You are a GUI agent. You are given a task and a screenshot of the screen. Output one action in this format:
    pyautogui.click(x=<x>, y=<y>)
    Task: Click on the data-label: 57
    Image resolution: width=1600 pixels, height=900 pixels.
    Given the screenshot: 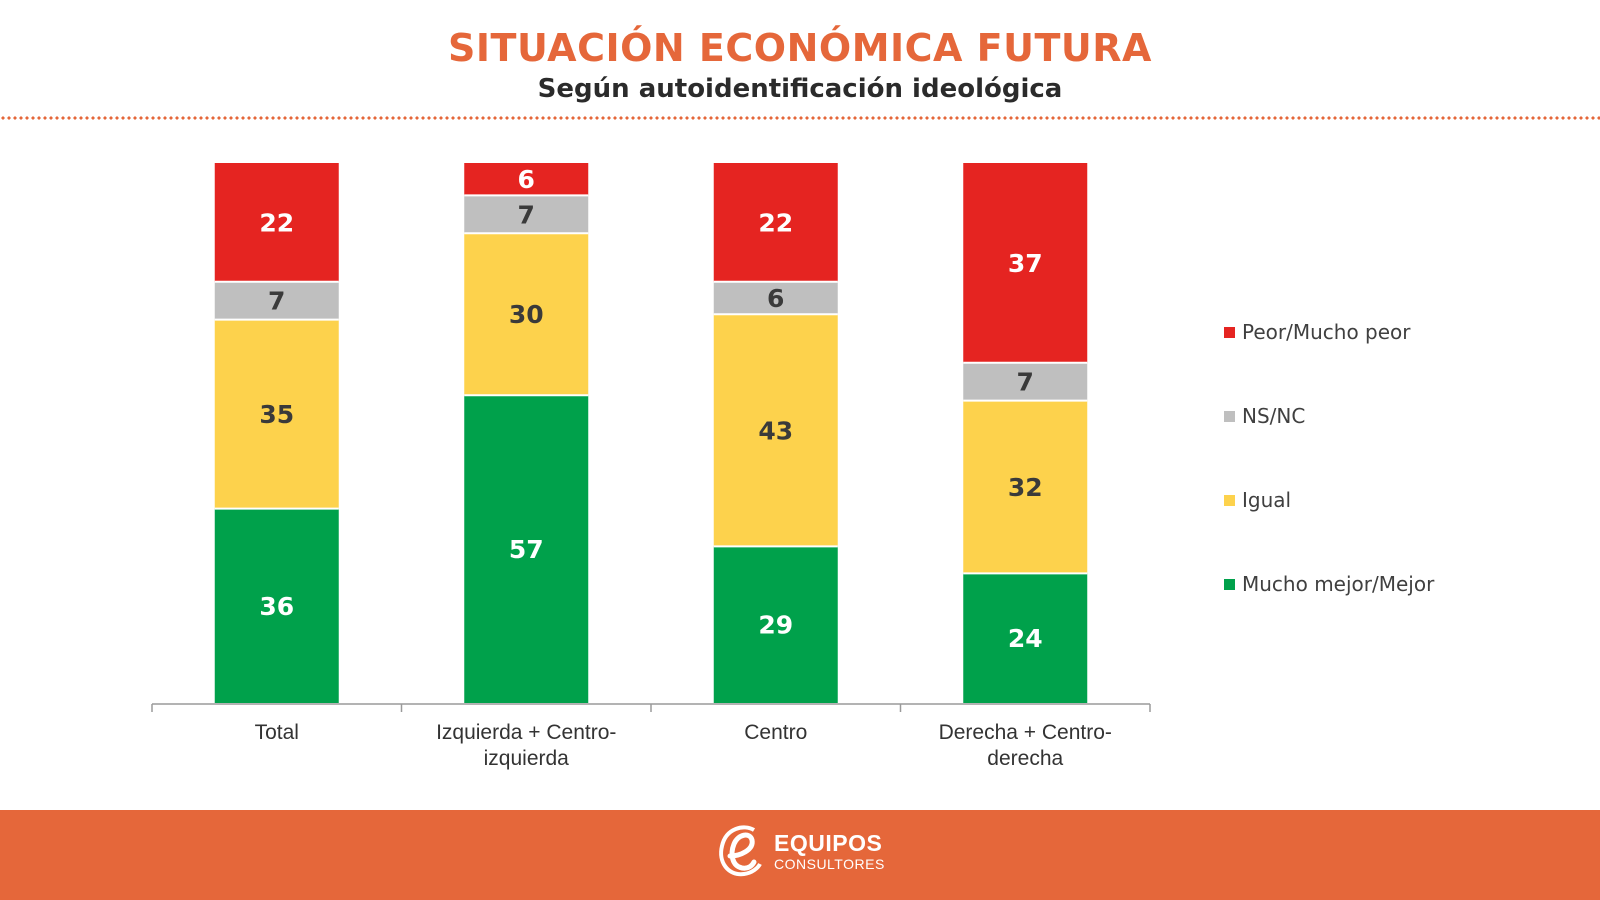 What is the action you would take?
    pyautogui.click(x=526, y=549)
    